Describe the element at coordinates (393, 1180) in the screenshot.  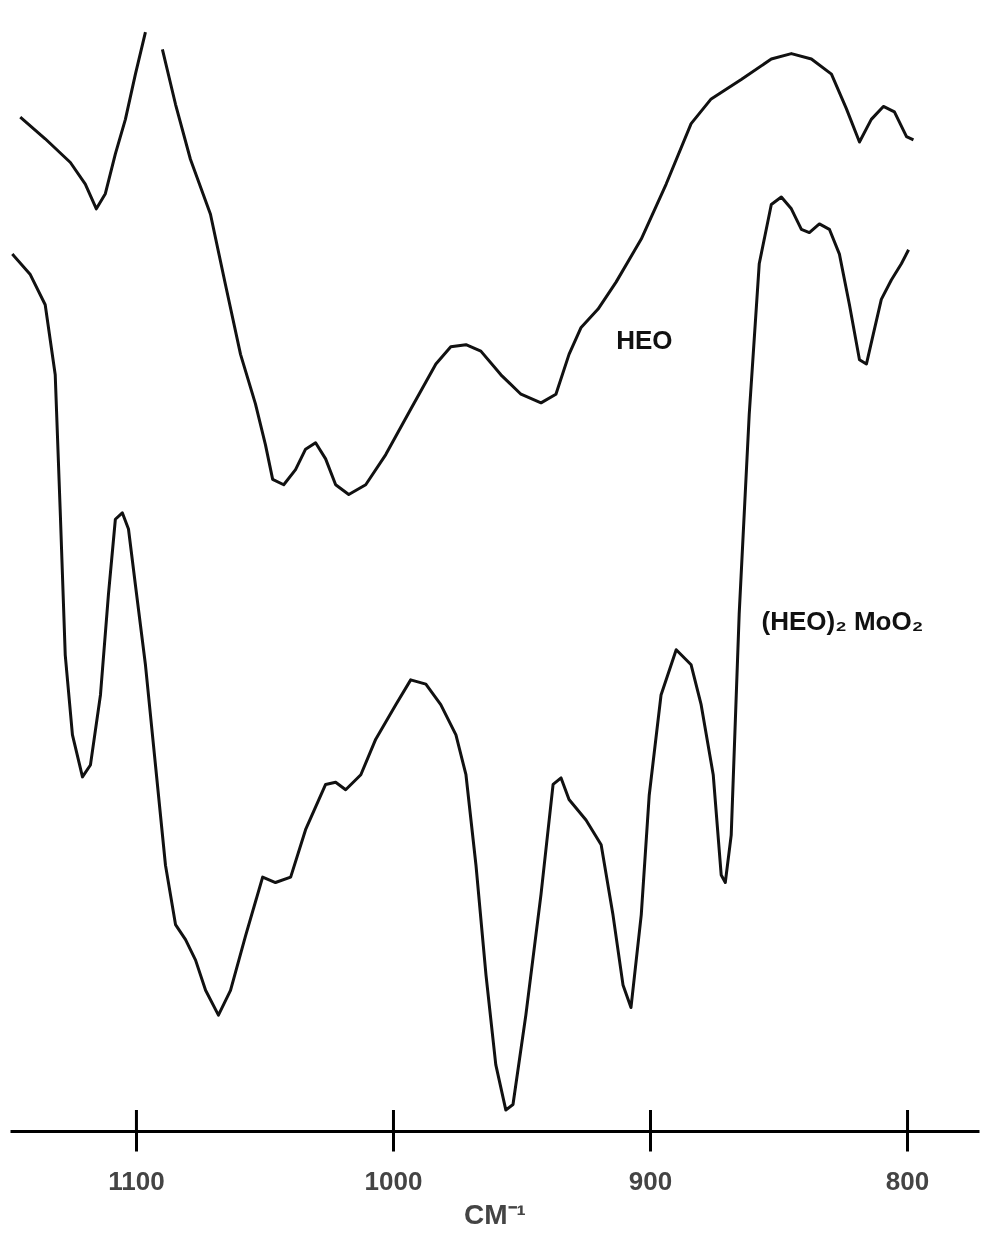
I see `x-tick-label: 1000` at that location.